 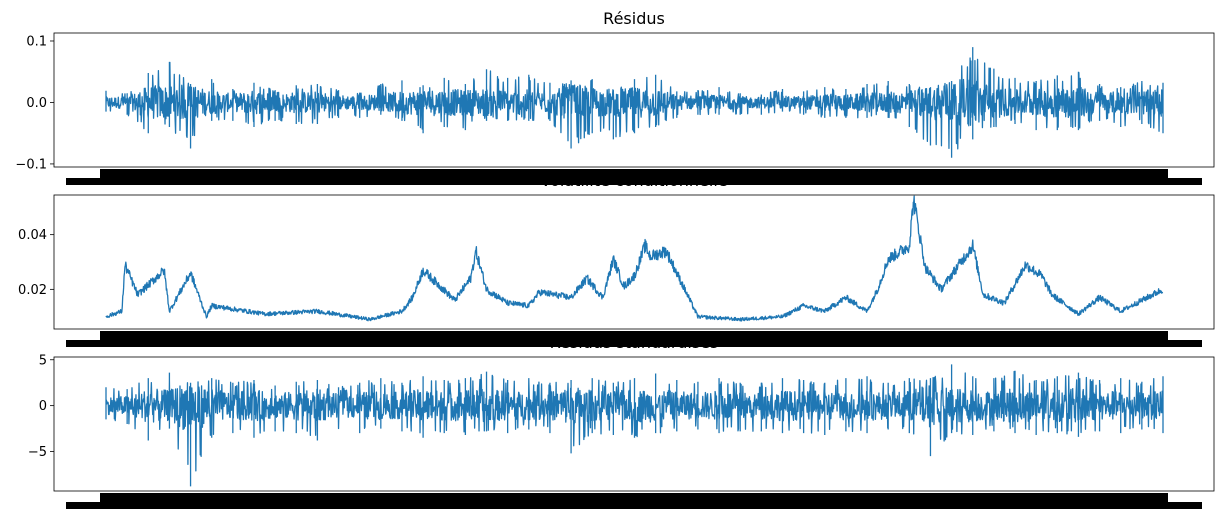 What do you see at coordinates (32, 290) in the screenshot?
I see `y-tick-label: 0.02` at bounding box center [32, 290].